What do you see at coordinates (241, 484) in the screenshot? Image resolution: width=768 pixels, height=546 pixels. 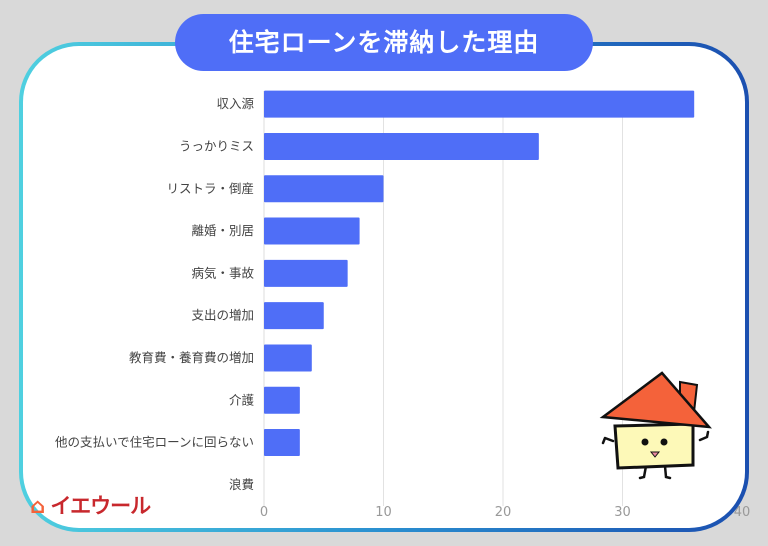 I see `category-label: 浪費` at bounding box center [241, 484].